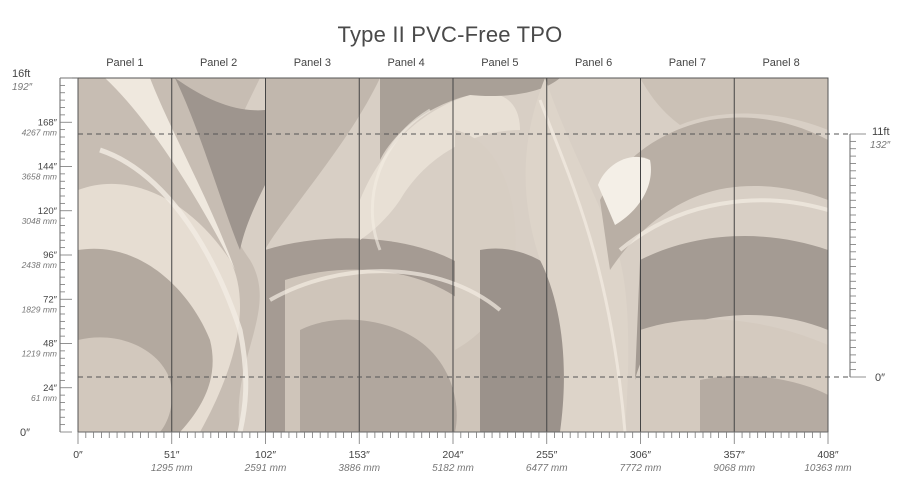 The width and height of the screenshot is (900, 490). Describe the element at coordinates (266, 455) in the screenshot. I see `bottom-tick-inches: 102″` at that location.